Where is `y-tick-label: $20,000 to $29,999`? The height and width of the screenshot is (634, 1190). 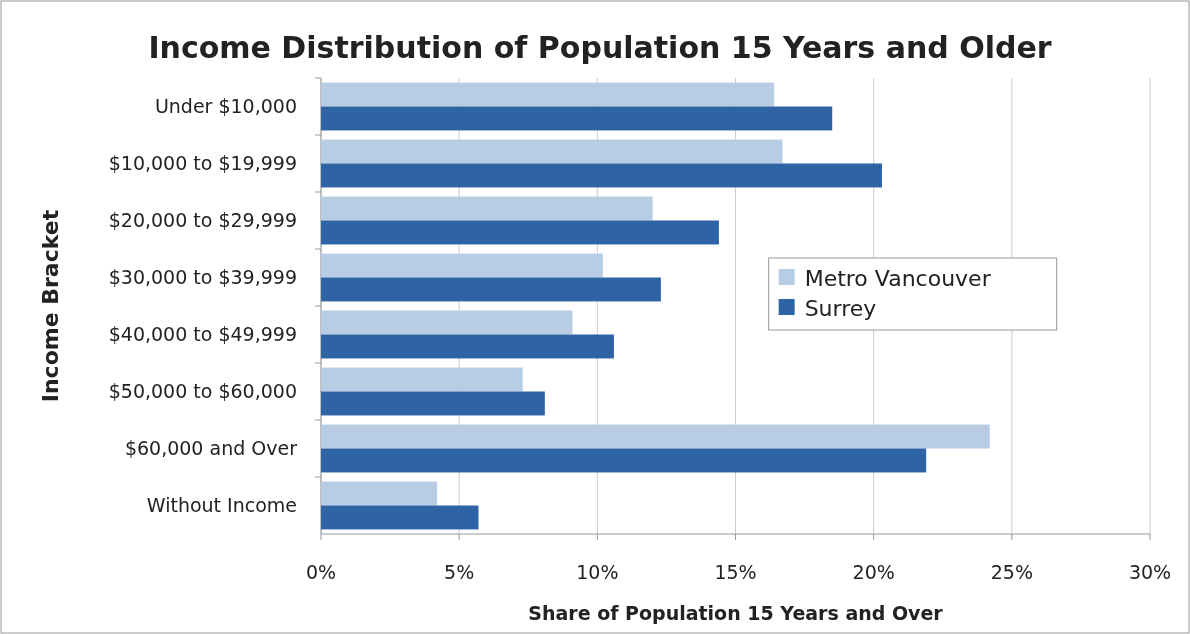 y-tick-label: $20,000 to $29,999 is located at coordinates (202, 219).